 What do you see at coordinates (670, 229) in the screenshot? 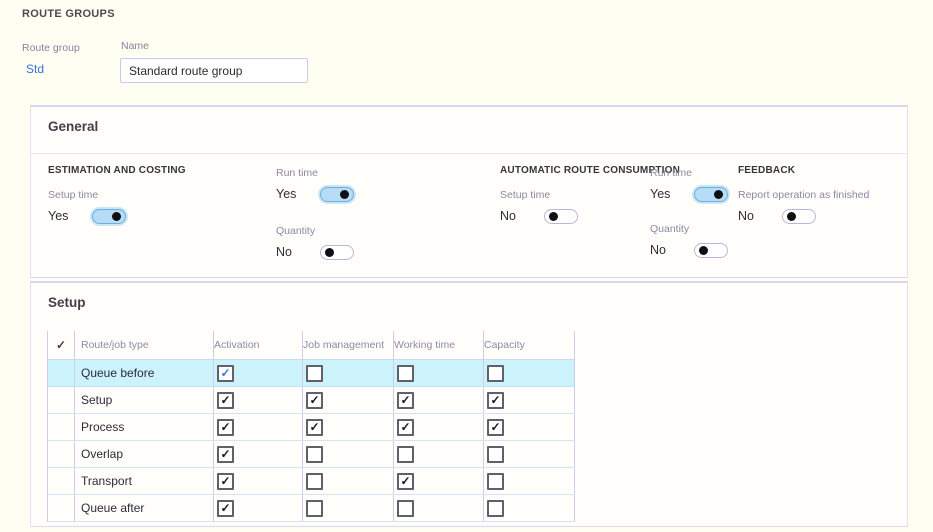
I see `arc-quantity-label: Quantity` at bounding box center [670, 229].